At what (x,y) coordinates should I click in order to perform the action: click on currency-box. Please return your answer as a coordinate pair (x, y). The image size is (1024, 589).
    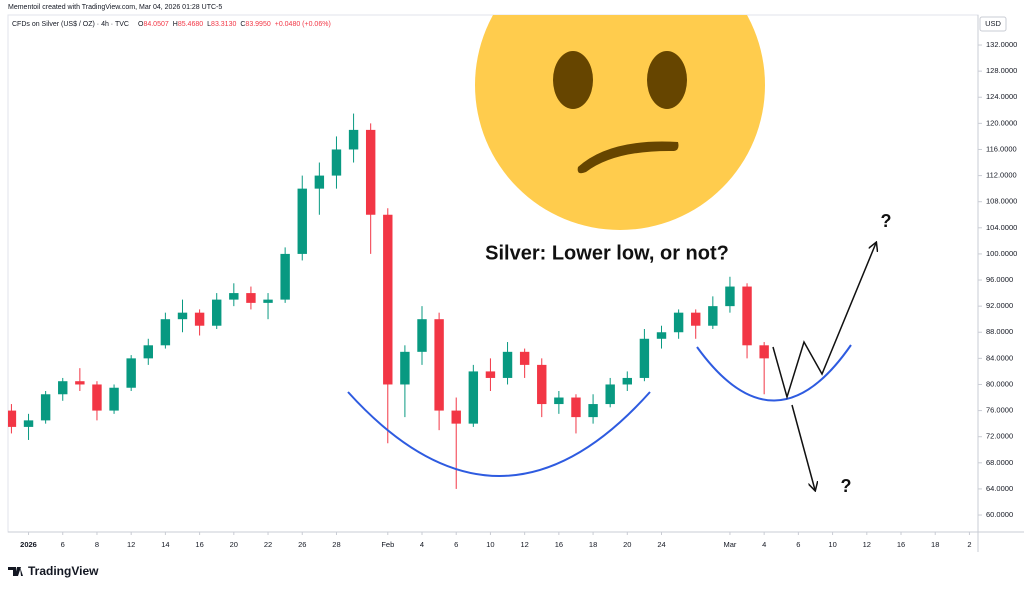
    Looking at the image, I should click on (993, 24).